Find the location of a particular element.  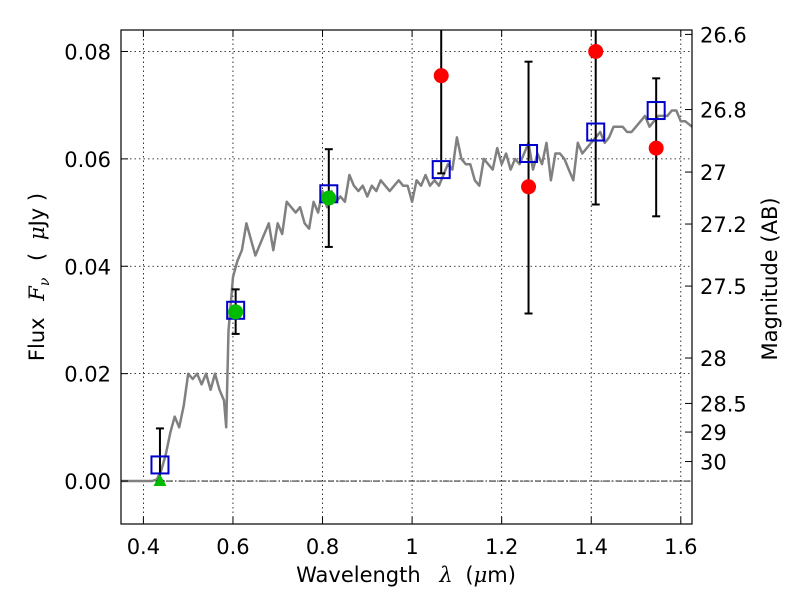

x-tick-label: 0.8 is located at coordinates (322, 547).